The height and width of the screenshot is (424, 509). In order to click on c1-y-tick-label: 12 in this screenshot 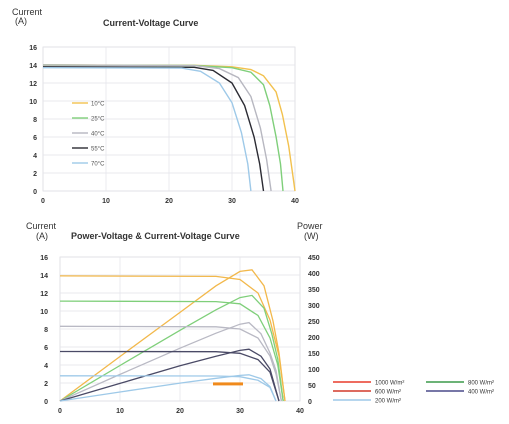, I will do `click(33, 84)`.